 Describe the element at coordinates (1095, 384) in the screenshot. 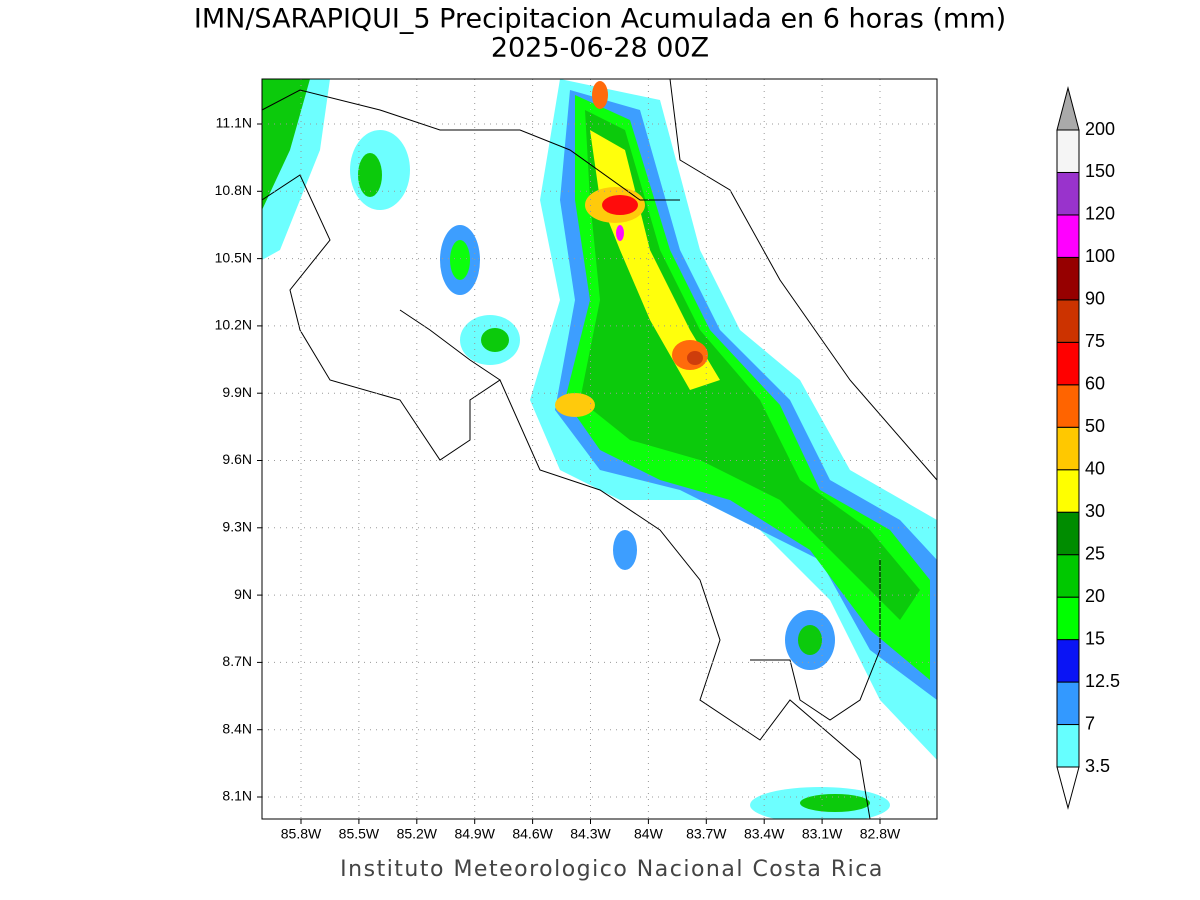

I see `colorbar-label: 60` at that location.